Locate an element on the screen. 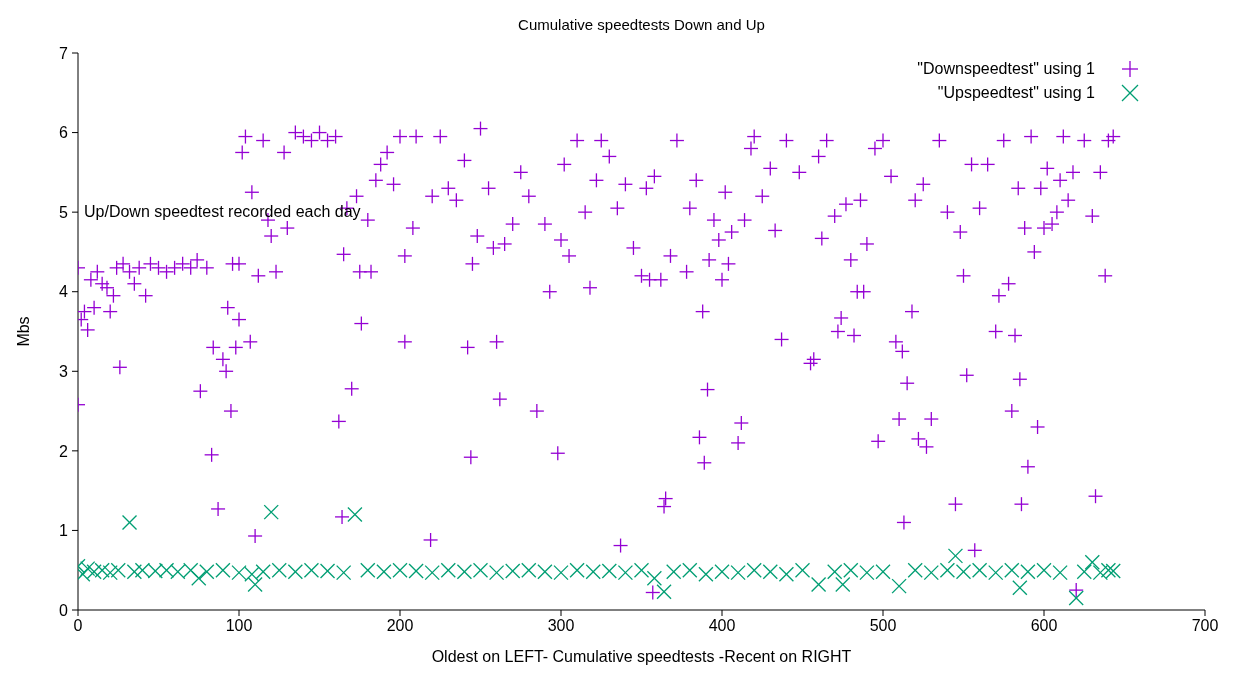  y-tick-label: 1 is located at coordinates (64, 531).